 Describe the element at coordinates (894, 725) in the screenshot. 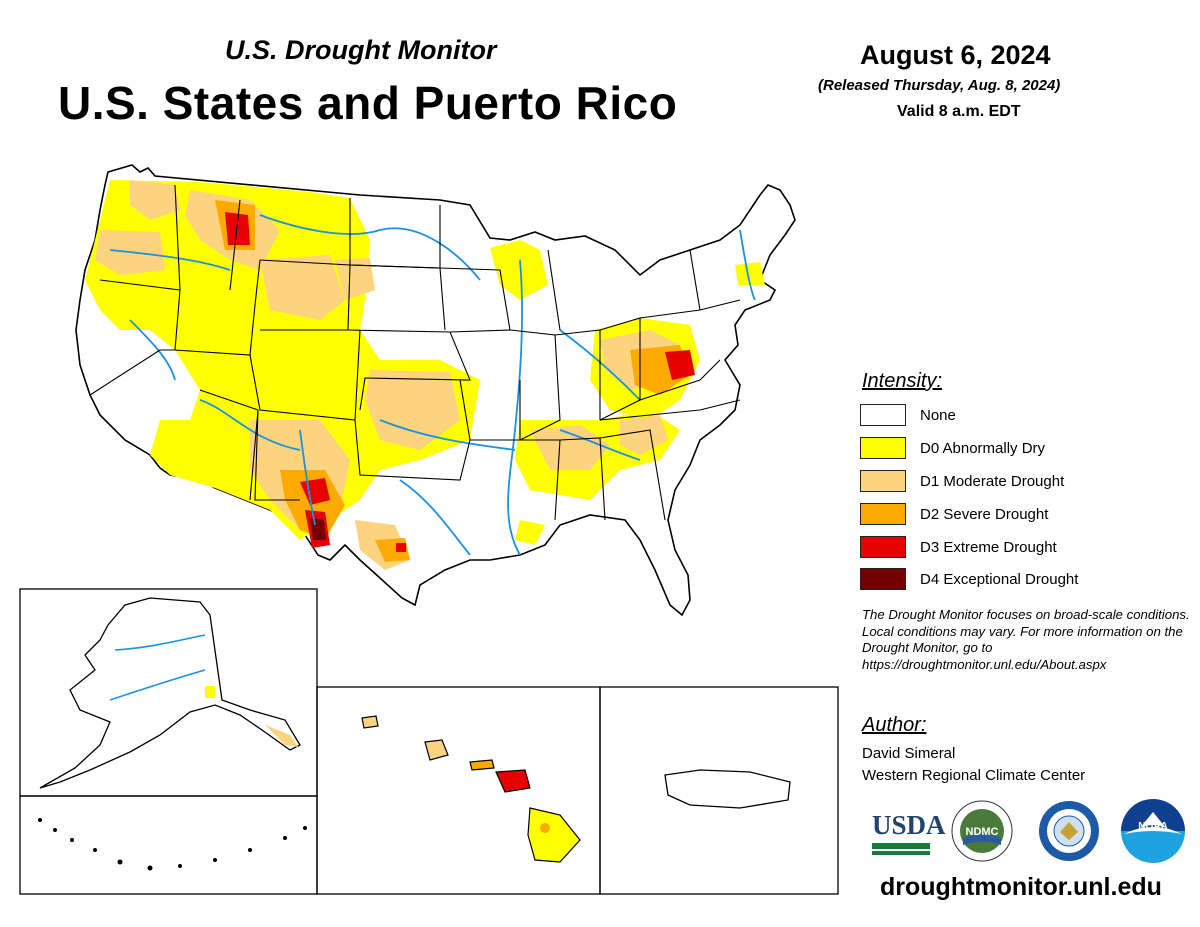

I see `author-heading: Author:` at that location.